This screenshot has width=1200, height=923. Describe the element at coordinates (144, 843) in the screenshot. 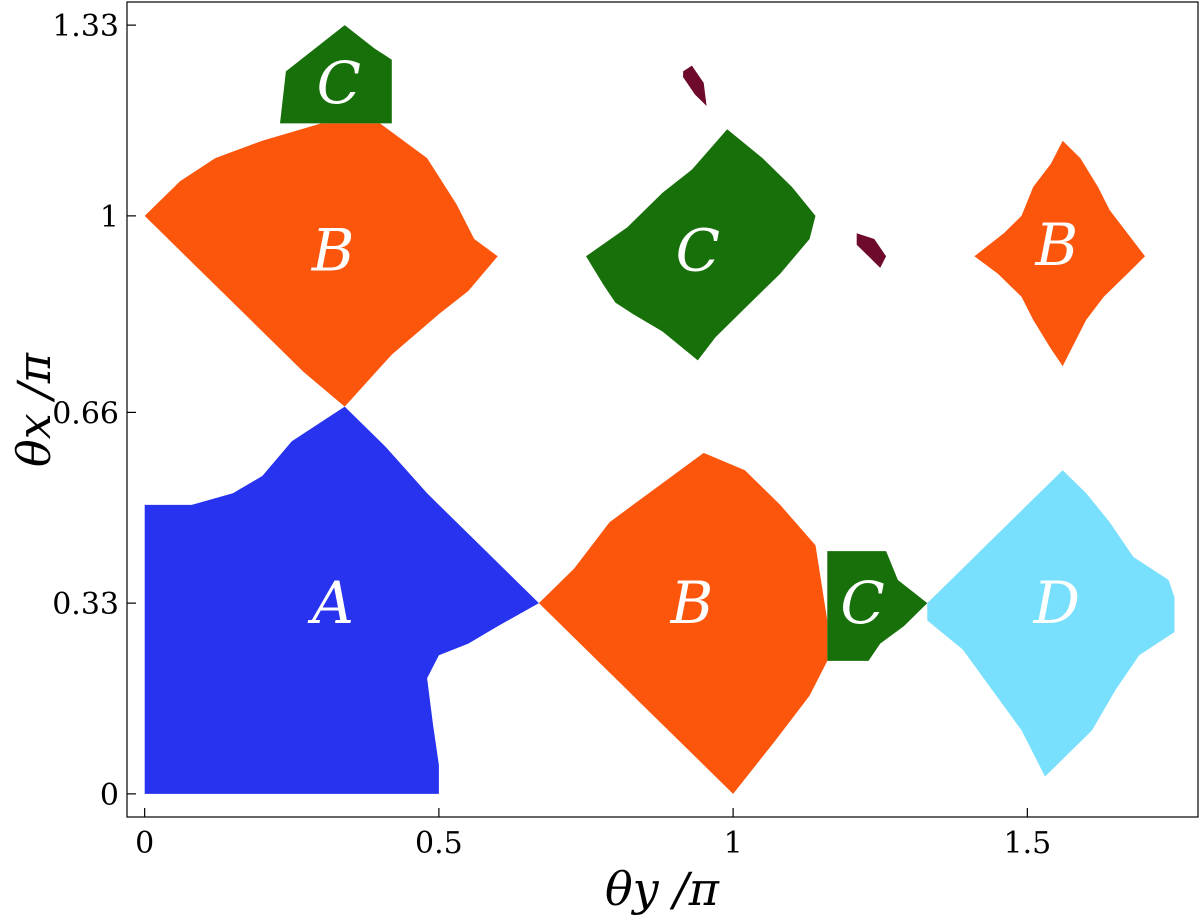

I see `x-tick-label-0: 0` at that location.